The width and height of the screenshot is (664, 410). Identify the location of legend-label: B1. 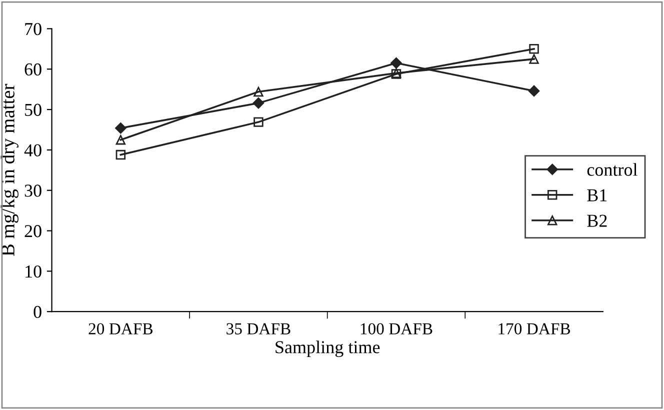
(597, 195).